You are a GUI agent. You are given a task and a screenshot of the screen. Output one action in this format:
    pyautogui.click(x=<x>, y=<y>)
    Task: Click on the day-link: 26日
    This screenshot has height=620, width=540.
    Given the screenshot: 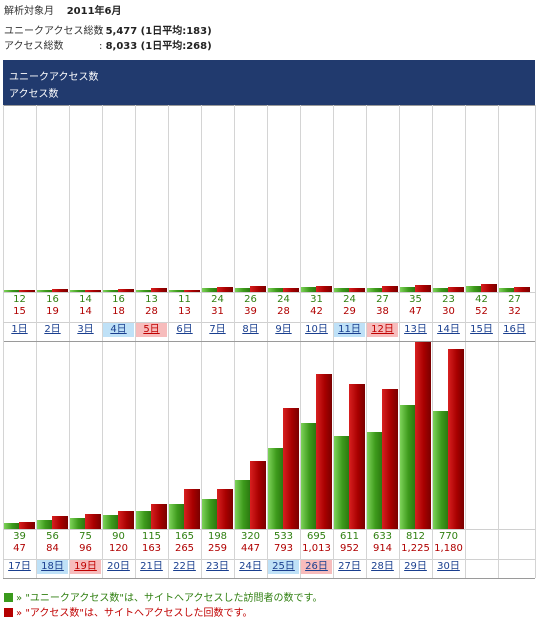 What is the action you would take?
    pyautogui.click(x=316, y=567)
    